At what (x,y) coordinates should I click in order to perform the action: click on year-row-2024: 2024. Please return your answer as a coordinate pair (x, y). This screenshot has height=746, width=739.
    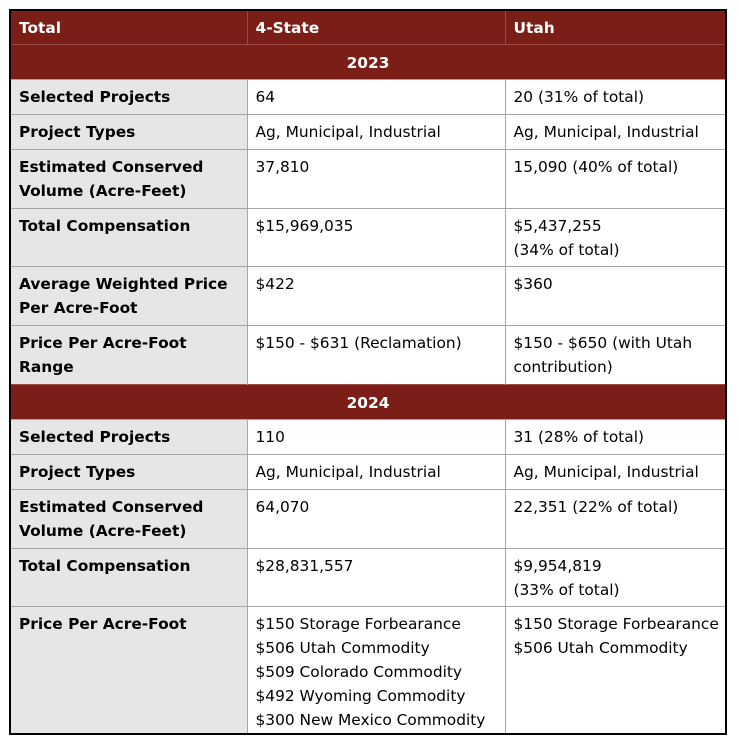
    Looking at the image, I should click on (368, 402).